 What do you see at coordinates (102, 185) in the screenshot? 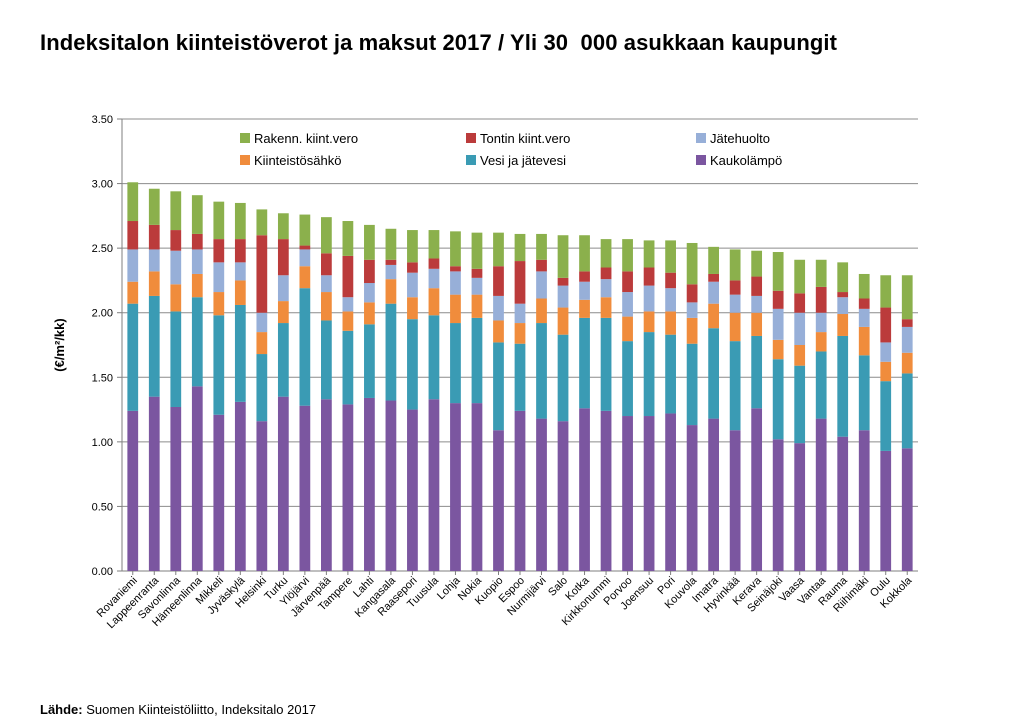
I see `y-tick-label: 3.00` at bounding box center [102, 185].